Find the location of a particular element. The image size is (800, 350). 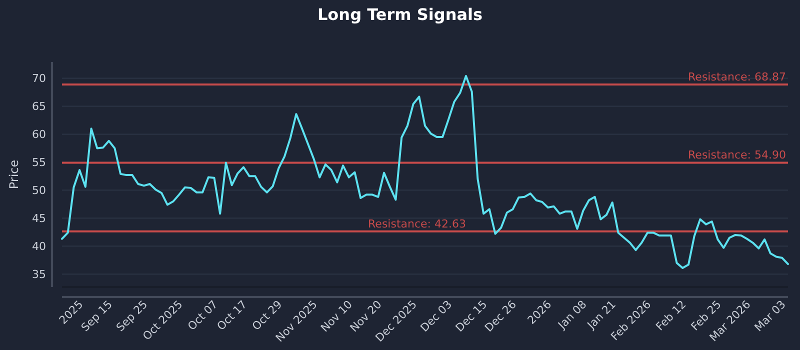

ref-line-label: Resistance: 42.63 is located at coordinates (417, 223).